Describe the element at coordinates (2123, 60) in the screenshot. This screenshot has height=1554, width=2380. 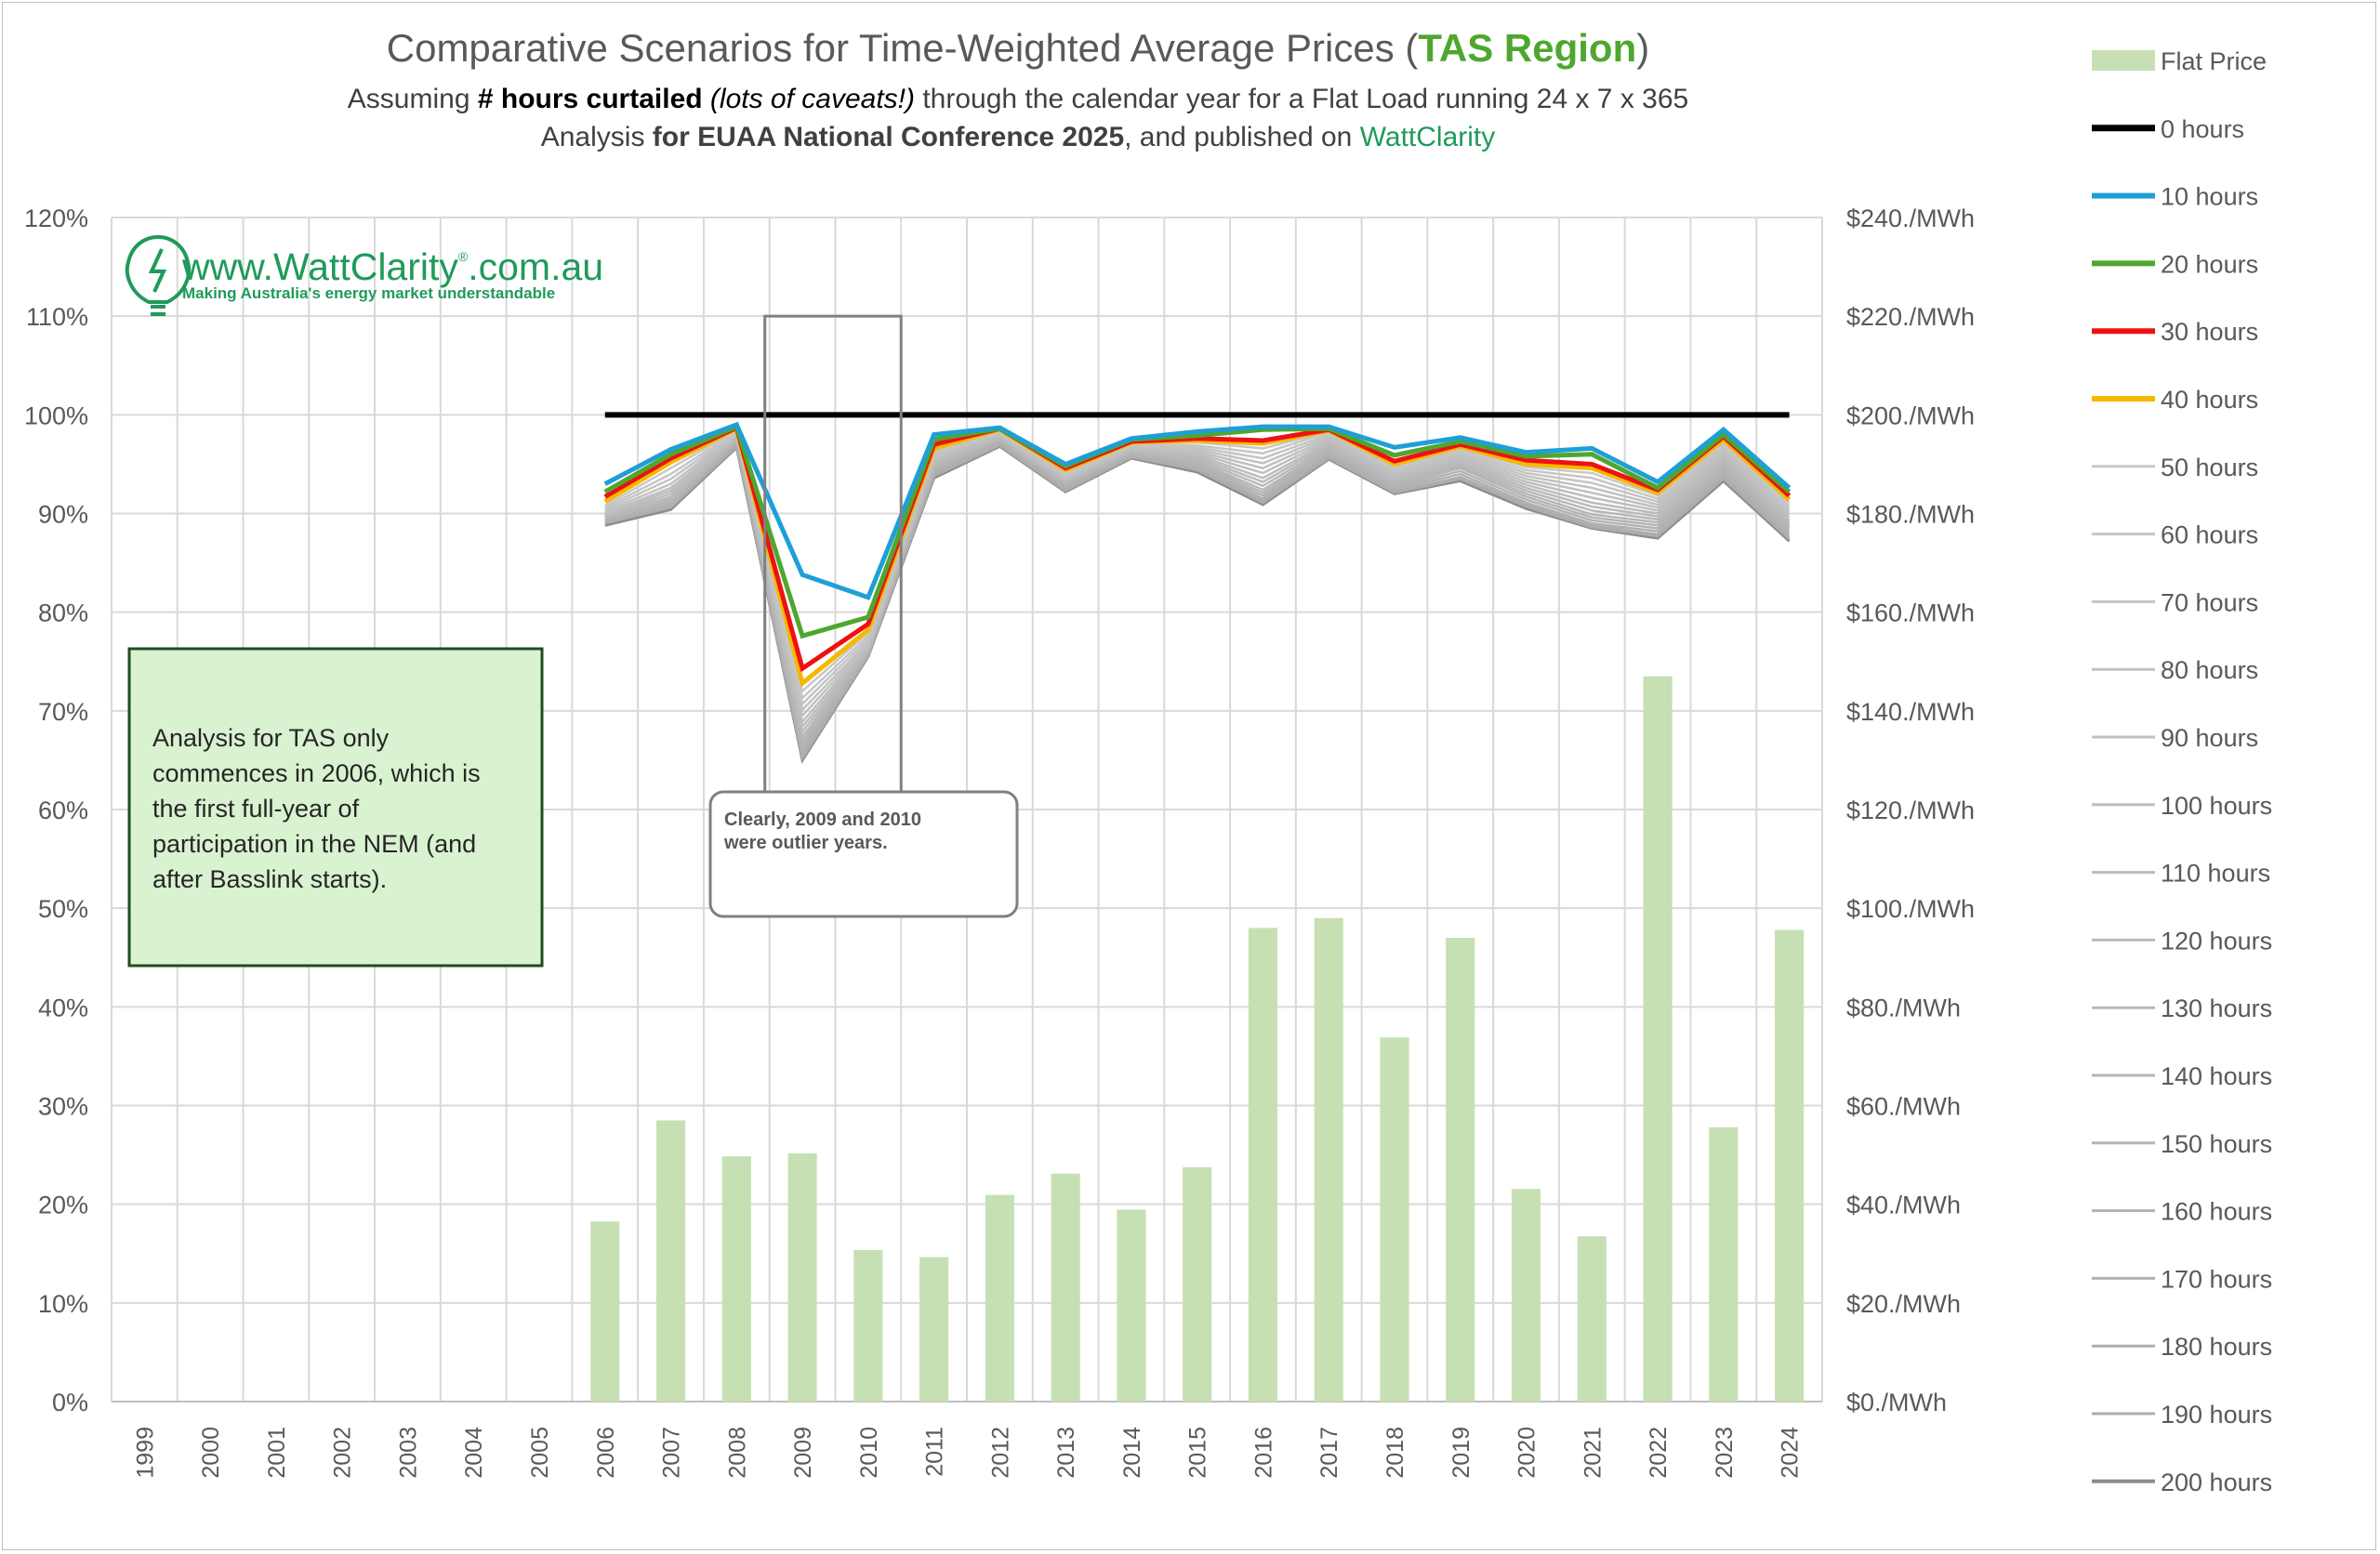
I see `legend-swatch` at that location.